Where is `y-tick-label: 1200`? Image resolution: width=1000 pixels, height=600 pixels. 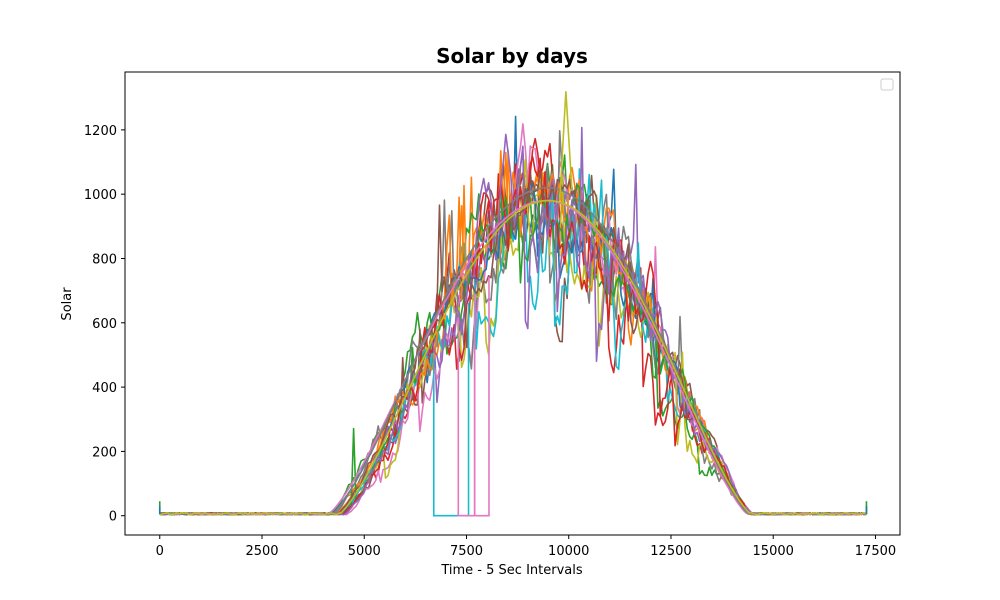
y-tick-label: 1200 is located at coordinates (100, 131).